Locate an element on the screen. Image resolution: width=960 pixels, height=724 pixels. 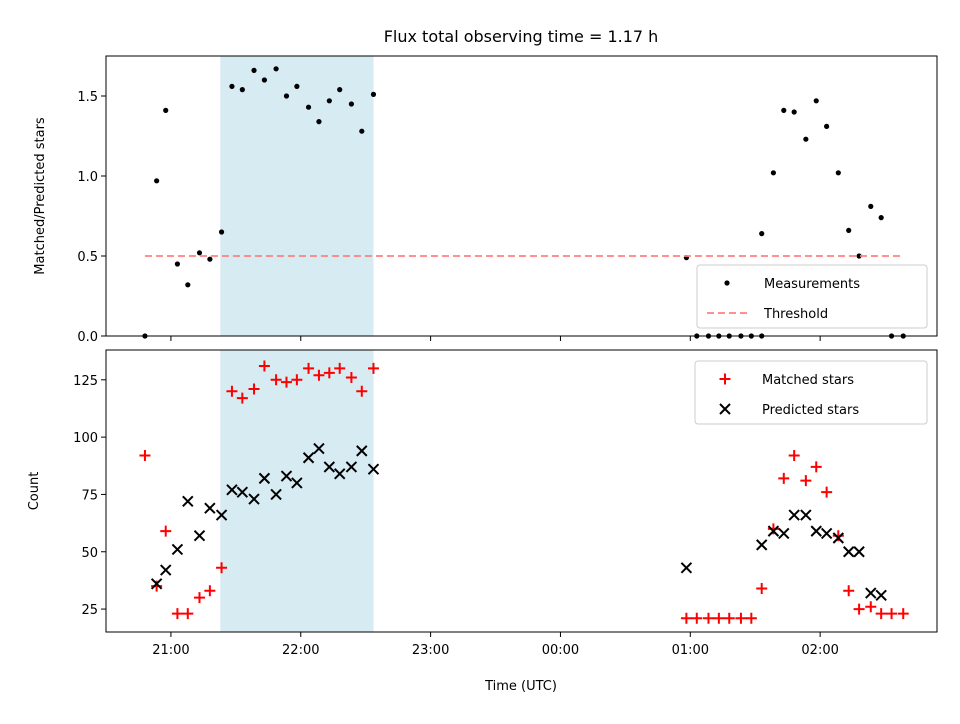
legend-label-measurements: Measurements is located at coordinates (812, 284).